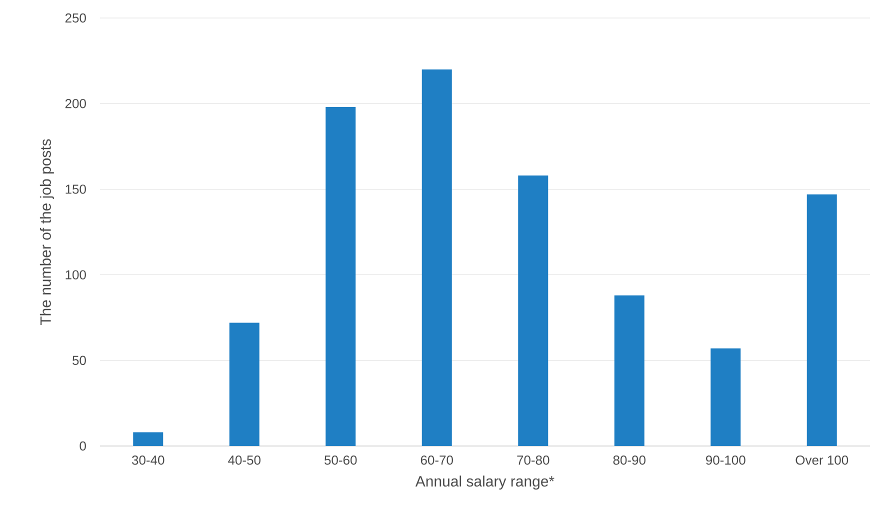  What do you see at coordinates (83, 446) in the screenshot?
I see `y-tick-label: 0` at bounding box center [83, 446].